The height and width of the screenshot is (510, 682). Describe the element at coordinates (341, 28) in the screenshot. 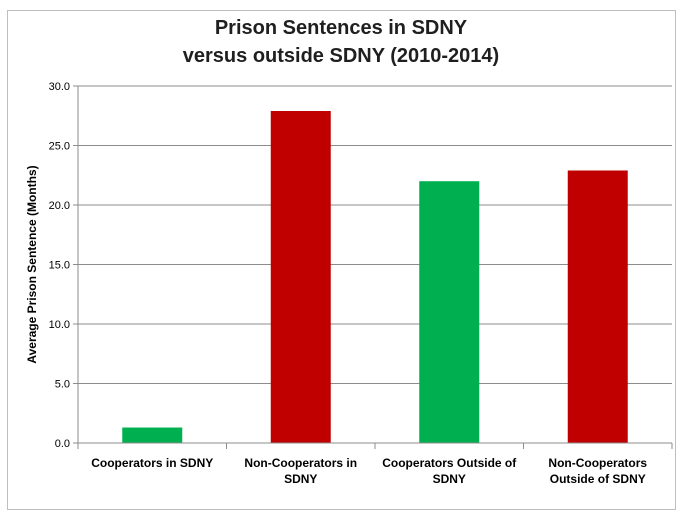

I see `chart-title-line-1: Prison Sentences in SDNY` at that location.